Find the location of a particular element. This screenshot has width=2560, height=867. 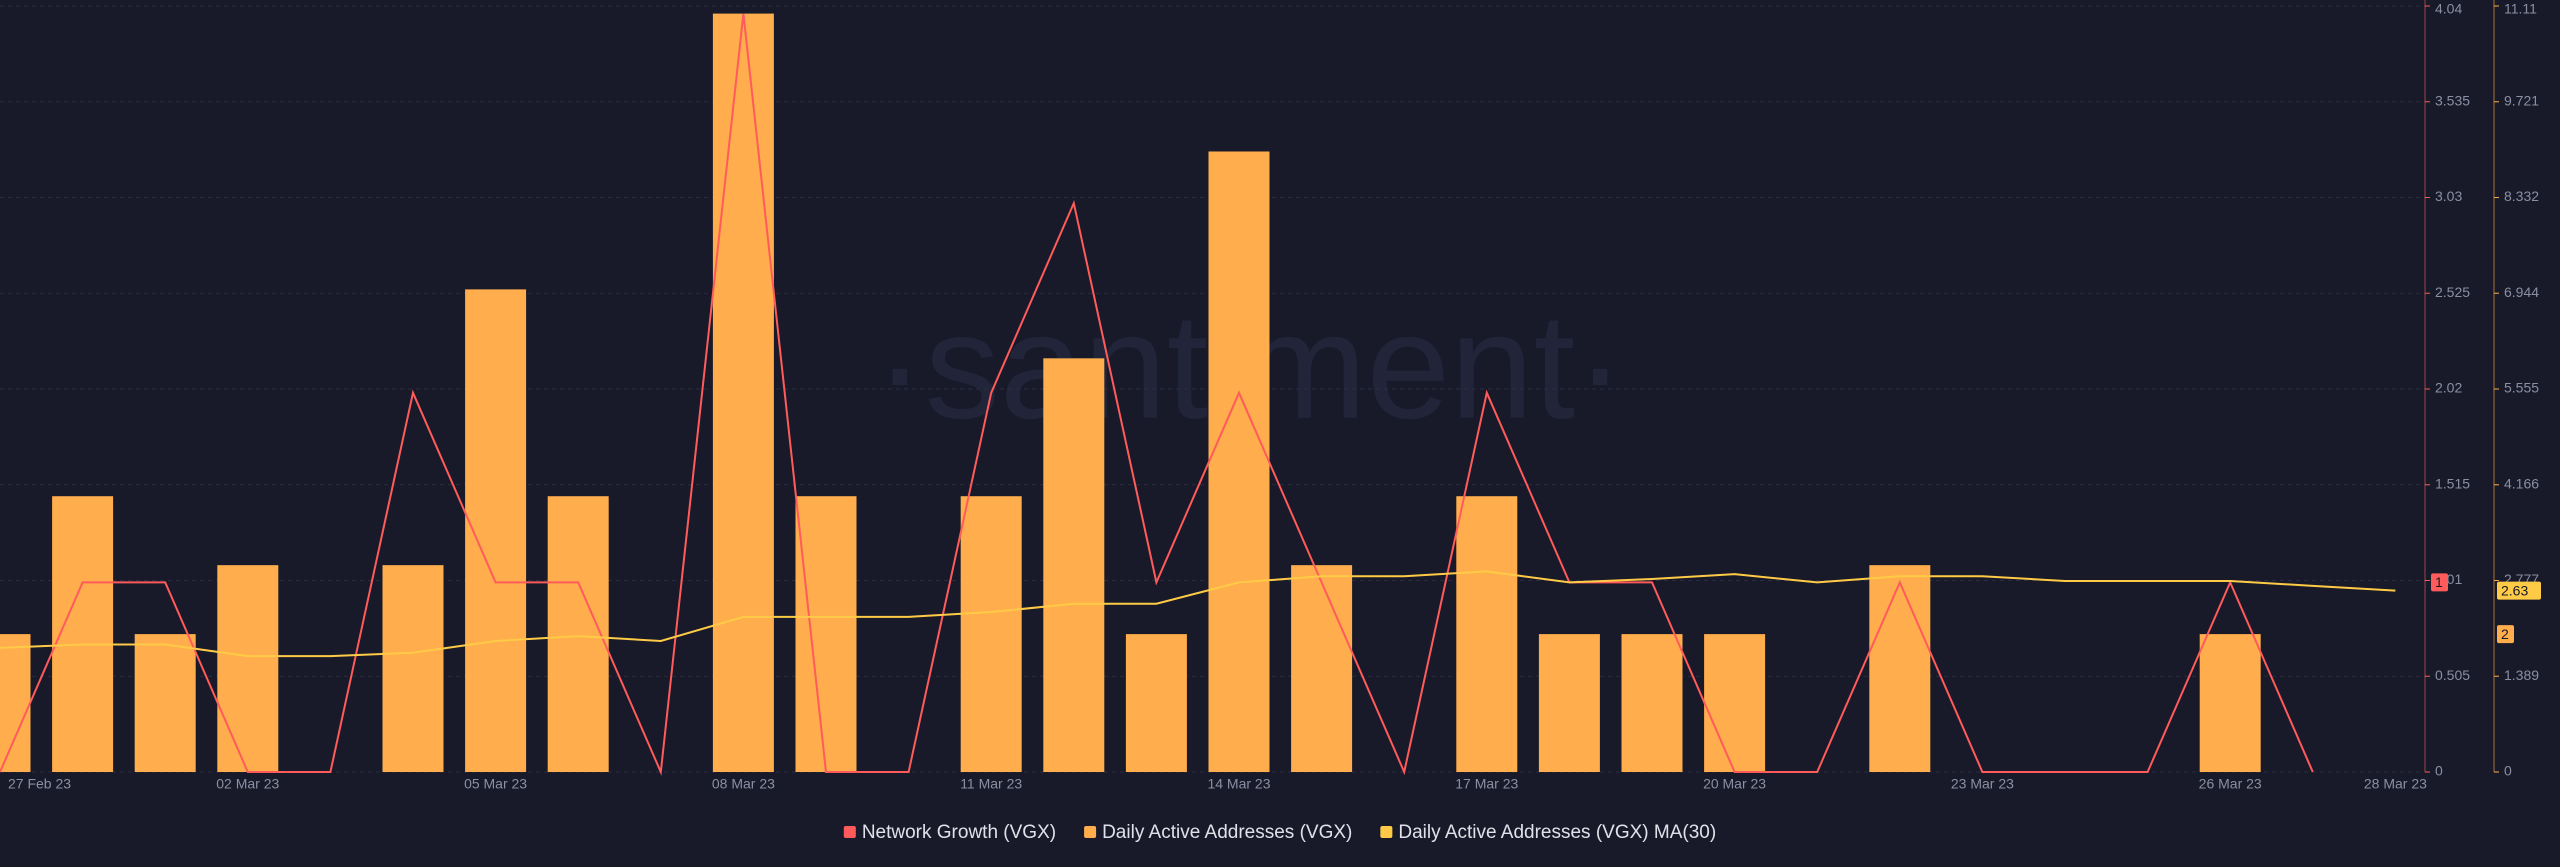

x-tick-label: 20 Mar 23 is located at coordinates (1734, 784).